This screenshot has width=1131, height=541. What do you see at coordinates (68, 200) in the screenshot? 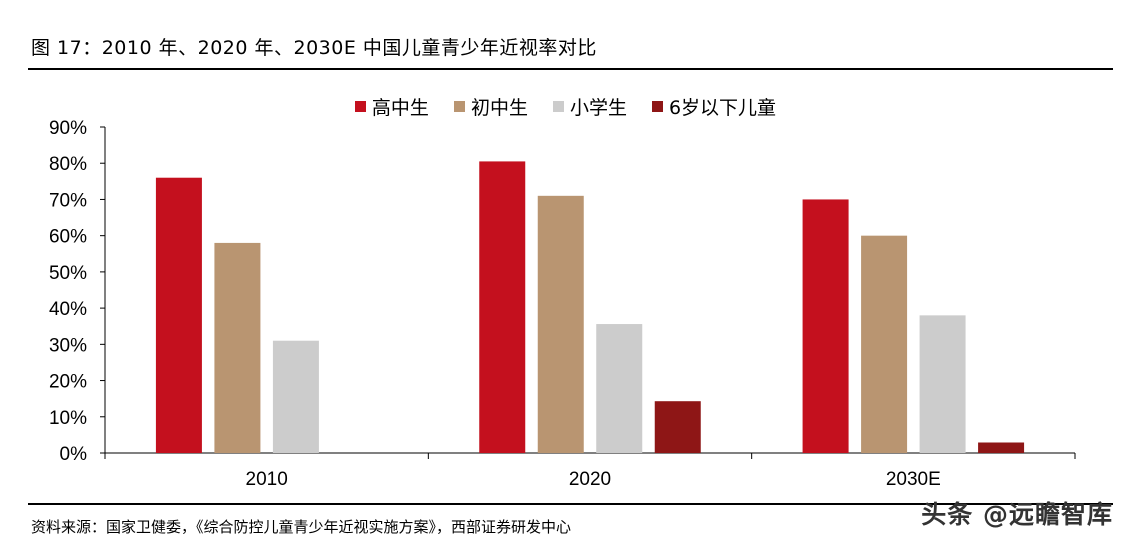
I see `y-tick-label: 70%` at bounding box center [68, 200].